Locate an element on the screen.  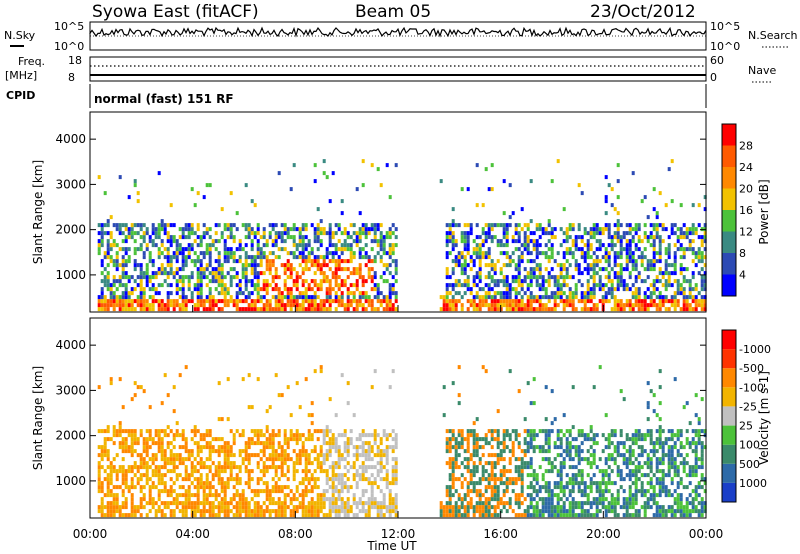
date-title: 23/Oct/2012 is located at coordinates (643, 12).